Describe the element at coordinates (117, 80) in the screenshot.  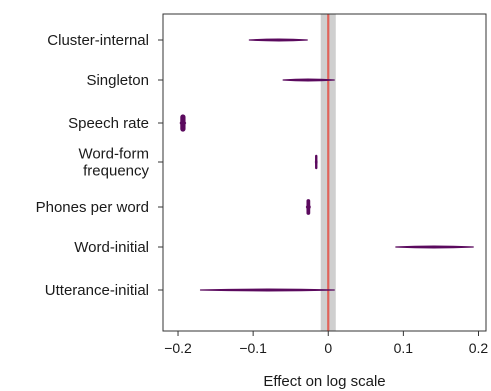
I see `category-label: Singleton` at that location.